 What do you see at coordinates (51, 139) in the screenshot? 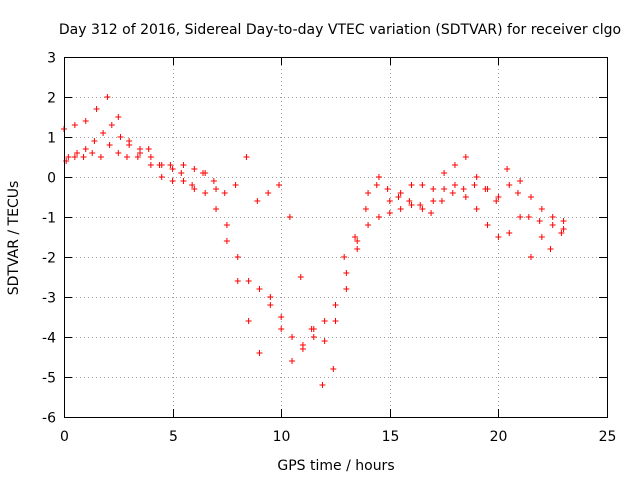
I see `y-tick-label: 1` at bounding box center [51, 139].